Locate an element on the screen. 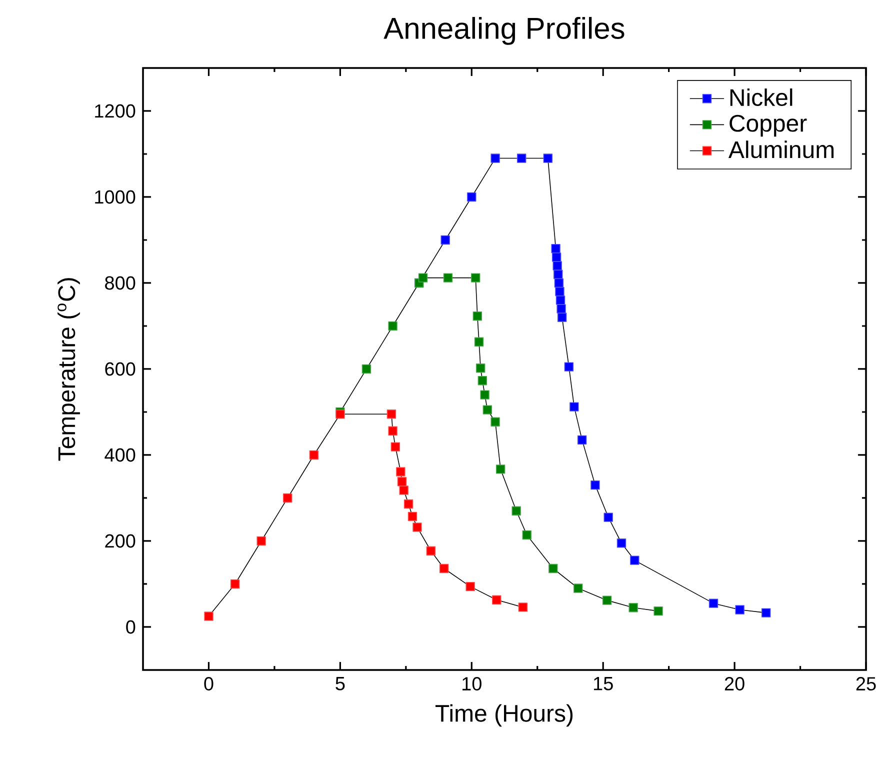  legend-label: Aluminum is located at coordinates (781, 149).